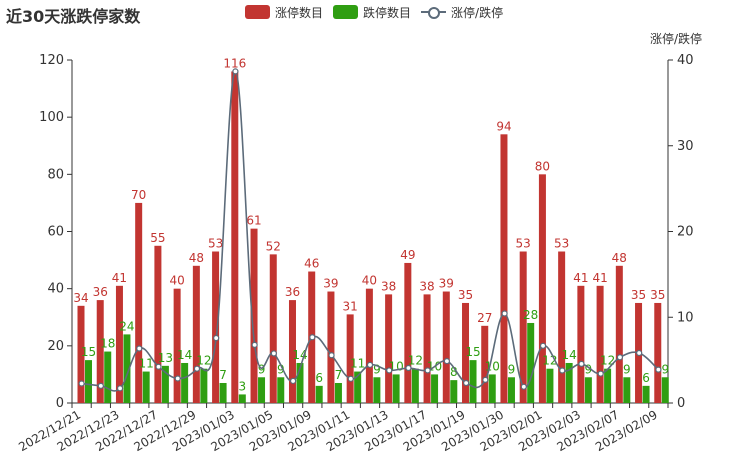  What do you see at coordinates (311, 264) in the screenshot?
I see `limit-up-data-label: 46` at bounding box center [311, 264].